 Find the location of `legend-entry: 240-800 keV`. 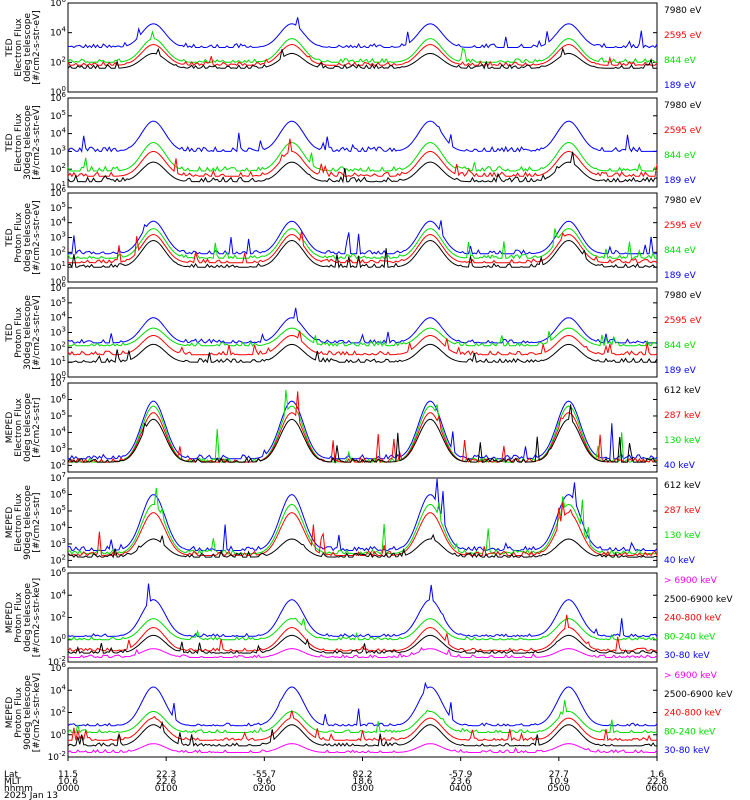

legend-entry: 240-800 keV is located at coordinates (693, 619).